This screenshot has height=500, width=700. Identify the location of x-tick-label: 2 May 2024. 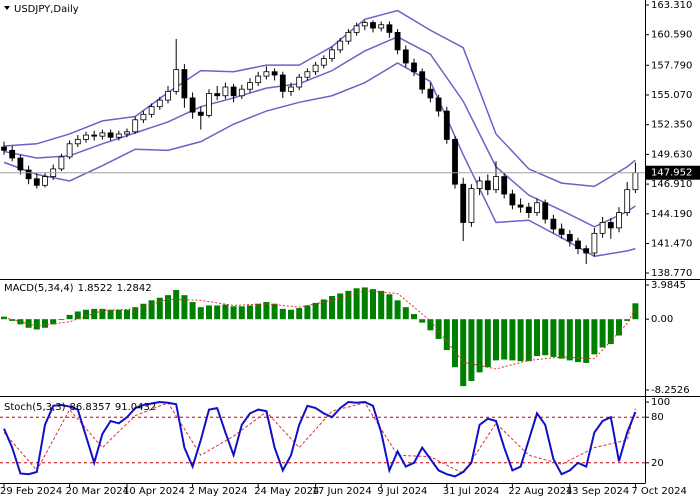
(218, 491).